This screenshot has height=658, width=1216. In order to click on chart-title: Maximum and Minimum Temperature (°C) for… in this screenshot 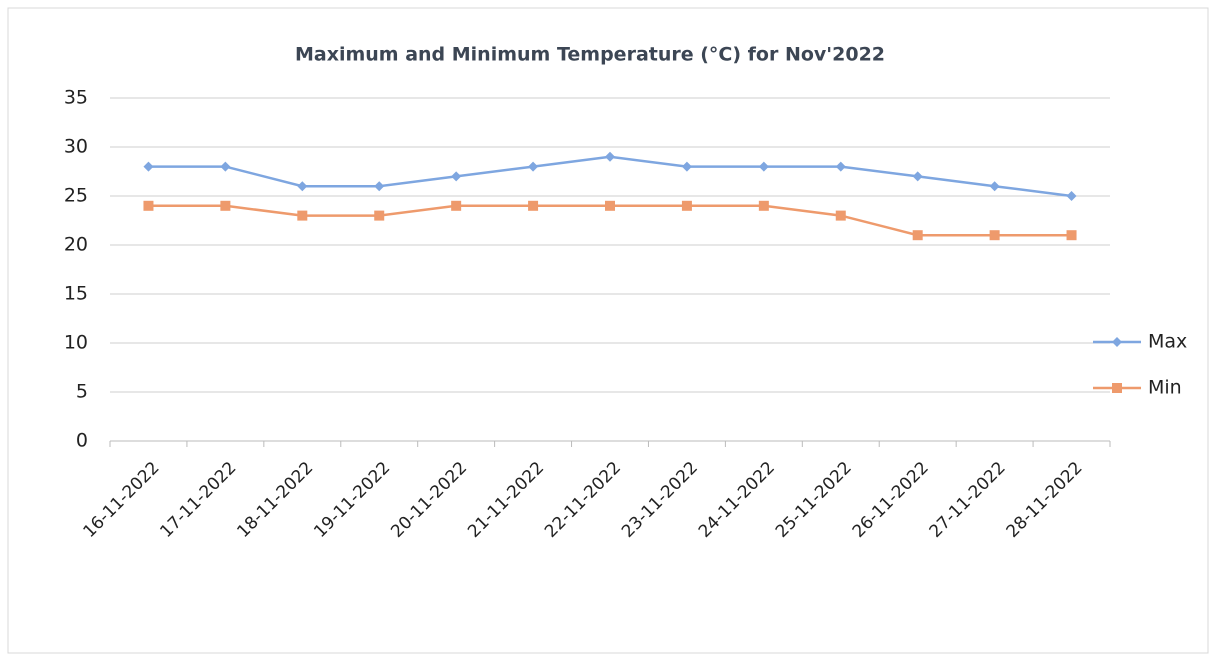, I will do `click(590, 55)`.